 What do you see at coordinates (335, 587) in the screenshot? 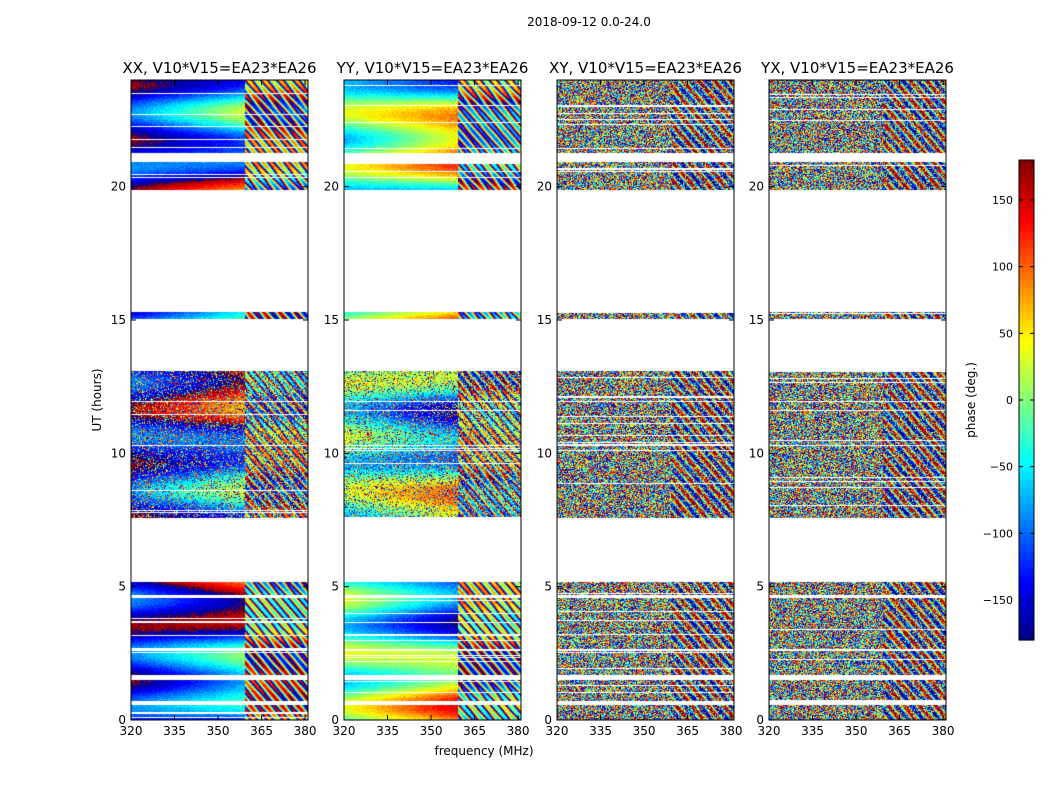
I see `y-tick-label: 5` at bounding box center [335, 587].